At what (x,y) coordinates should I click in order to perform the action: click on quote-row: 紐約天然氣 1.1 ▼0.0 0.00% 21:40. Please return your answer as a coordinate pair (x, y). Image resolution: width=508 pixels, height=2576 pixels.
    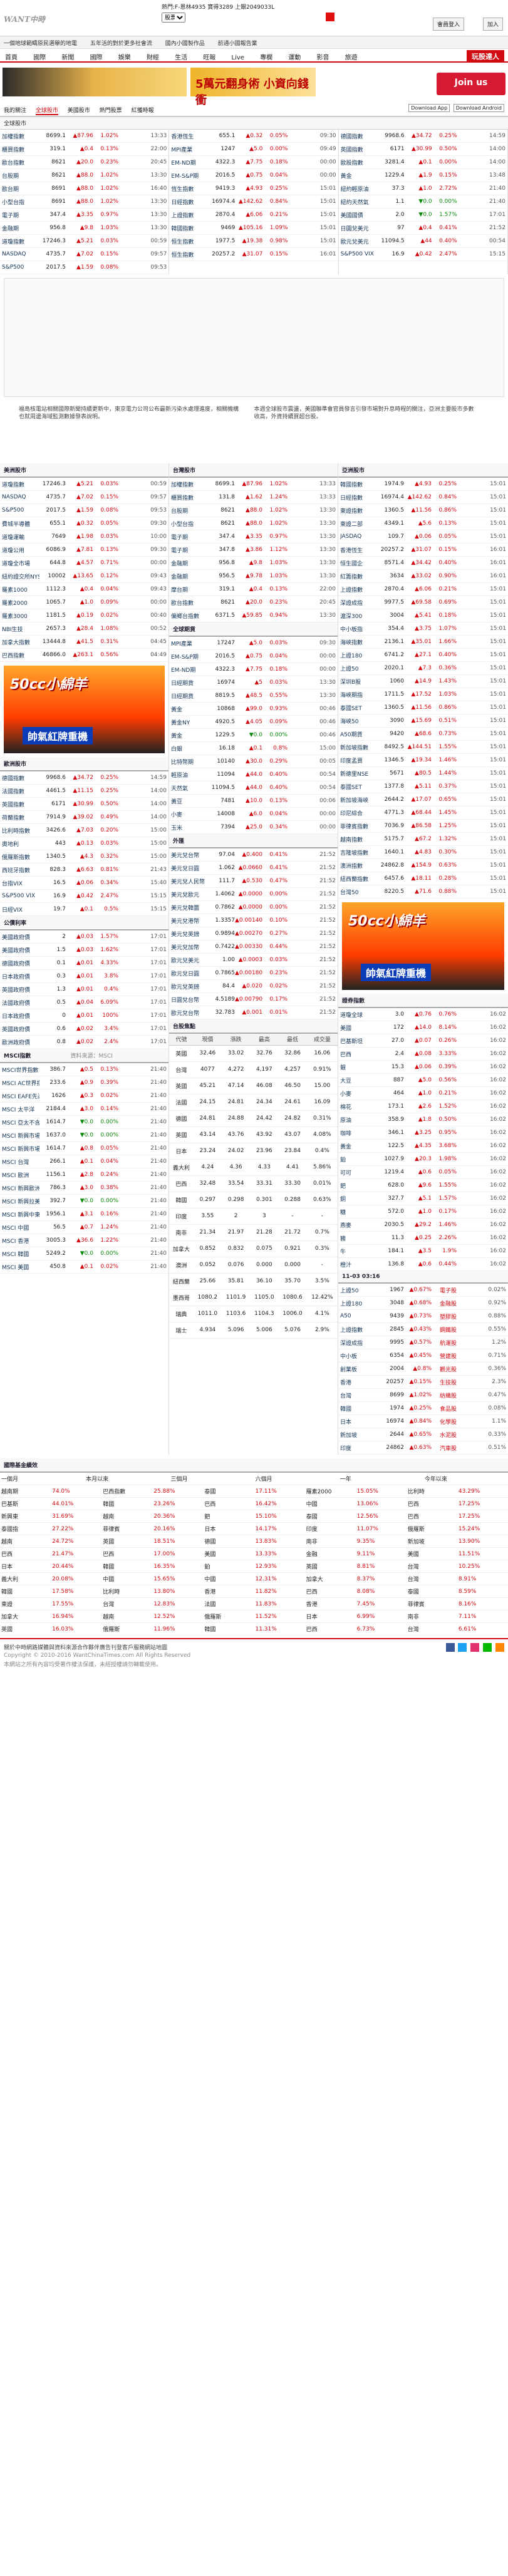
    Looking at the image, I should click on (423, 202).